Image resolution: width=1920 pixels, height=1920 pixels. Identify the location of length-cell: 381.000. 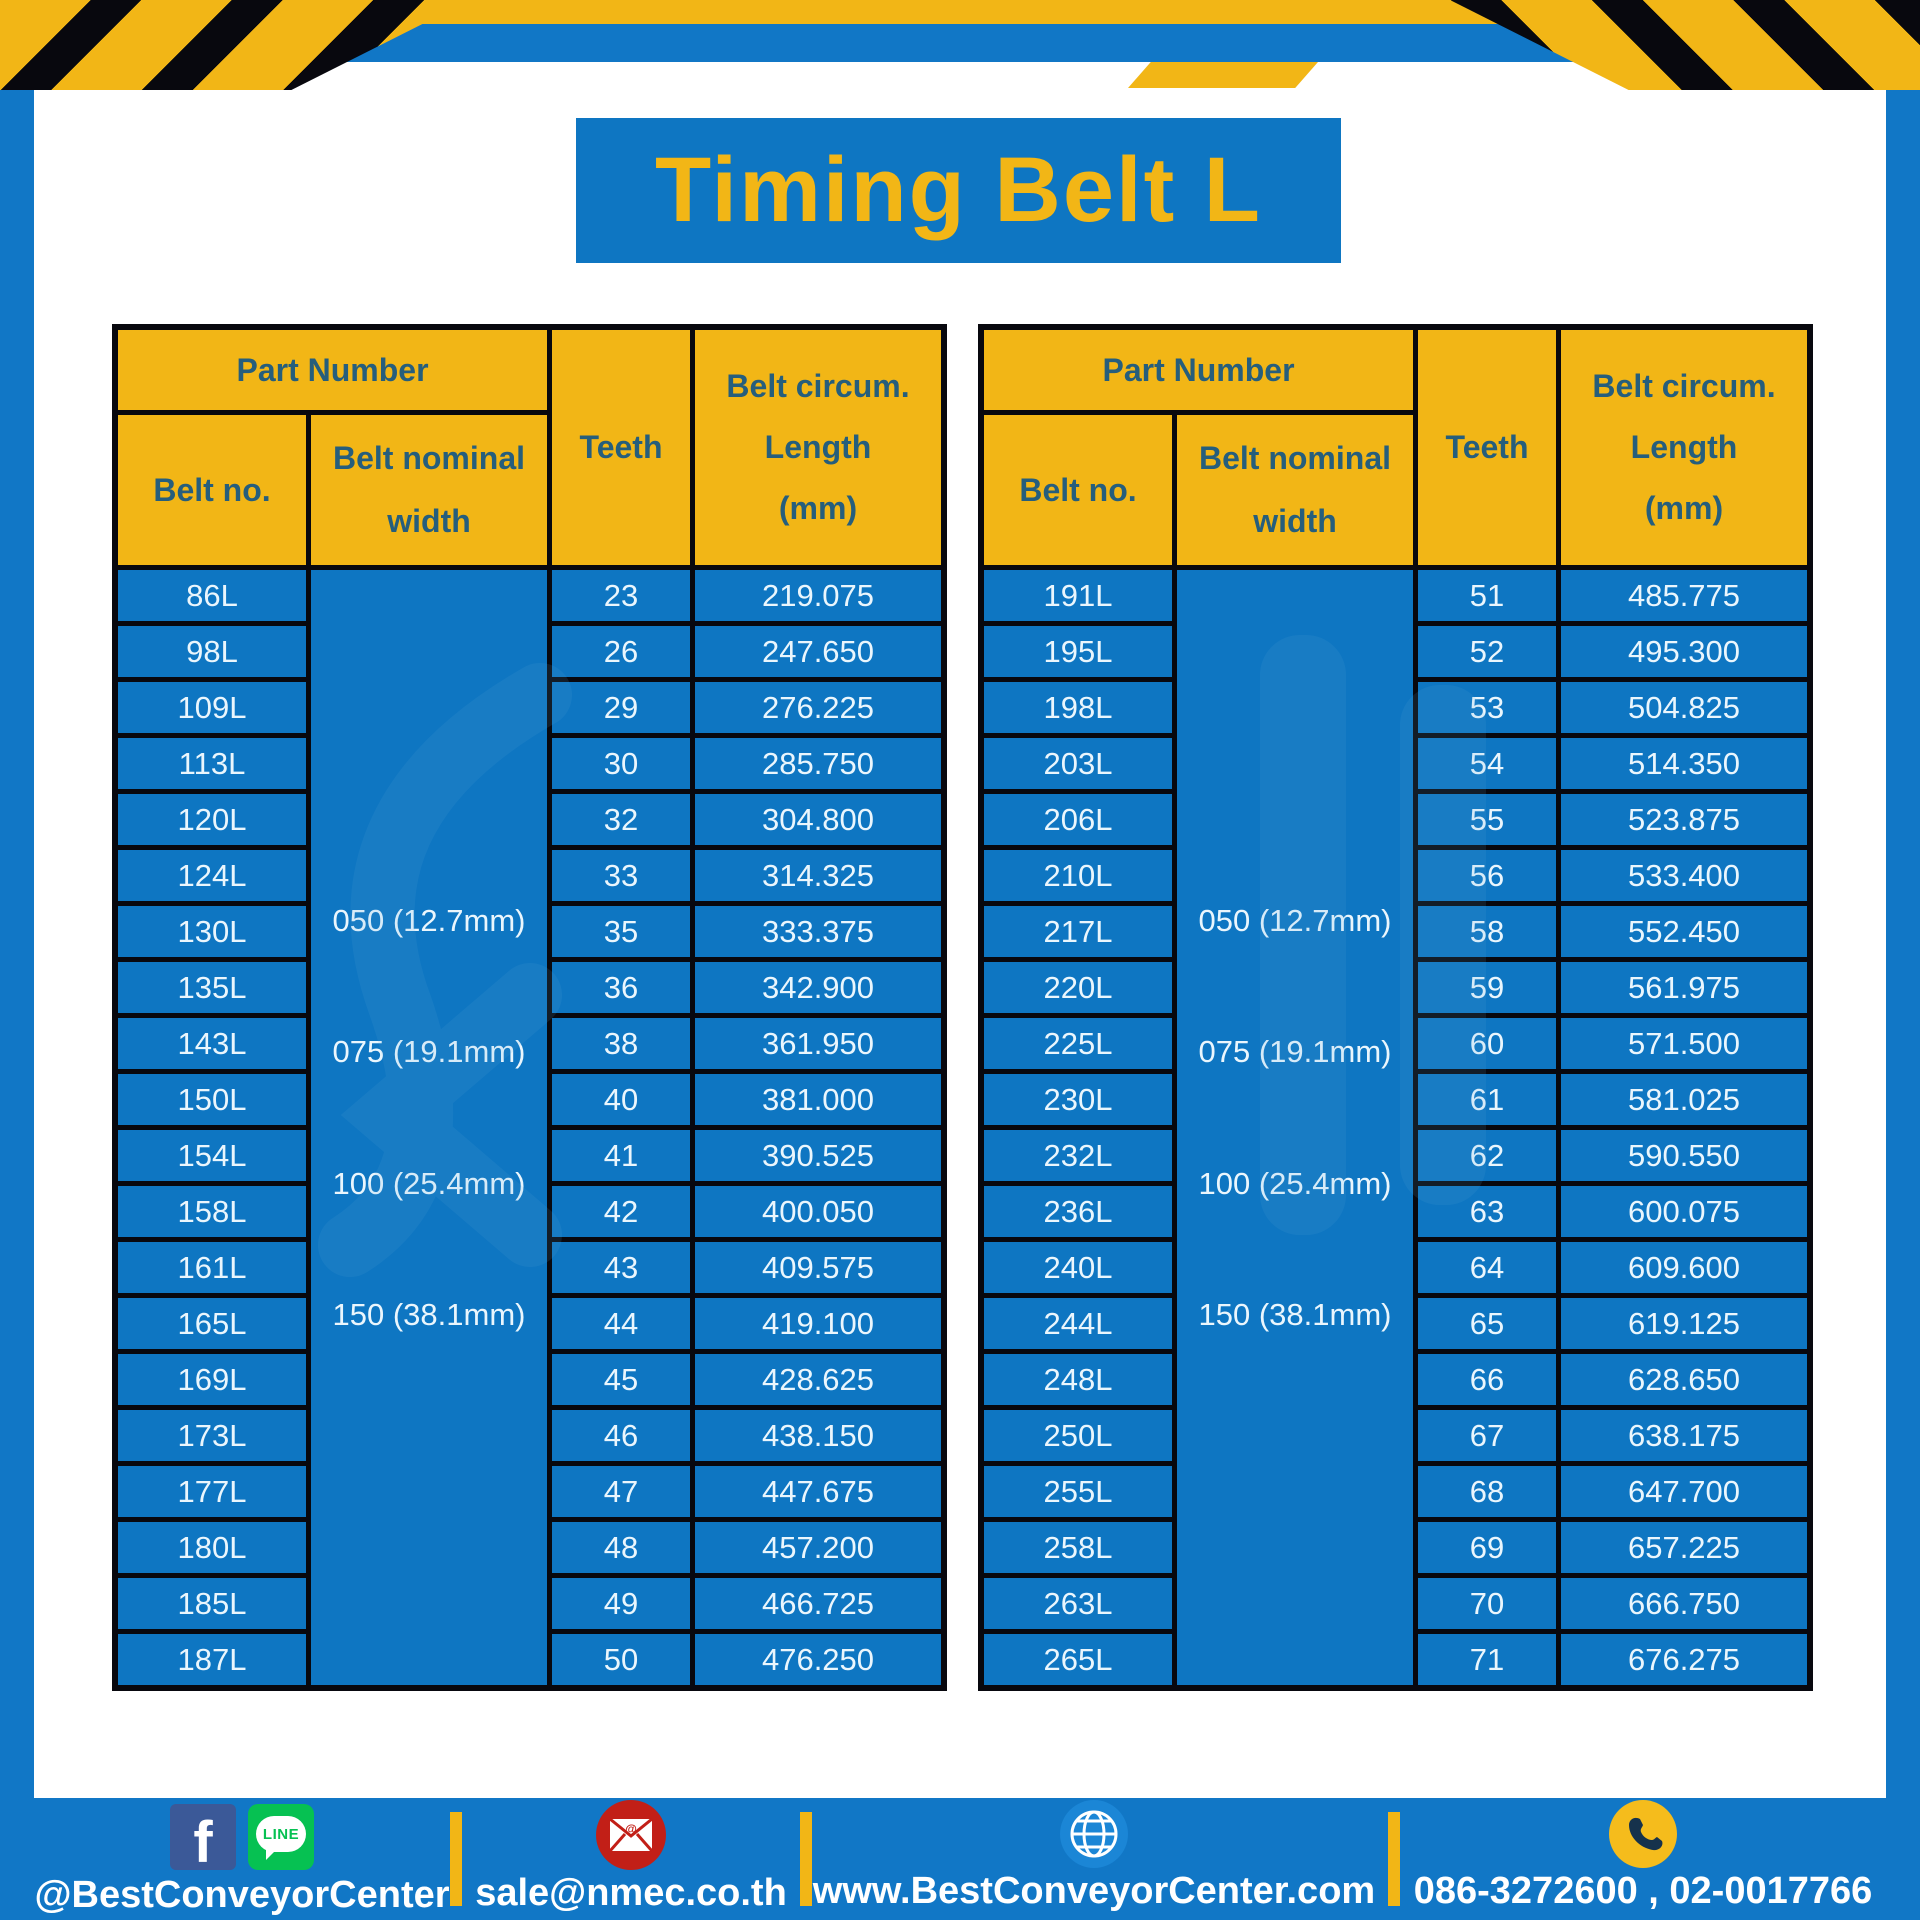
(818, 1099).